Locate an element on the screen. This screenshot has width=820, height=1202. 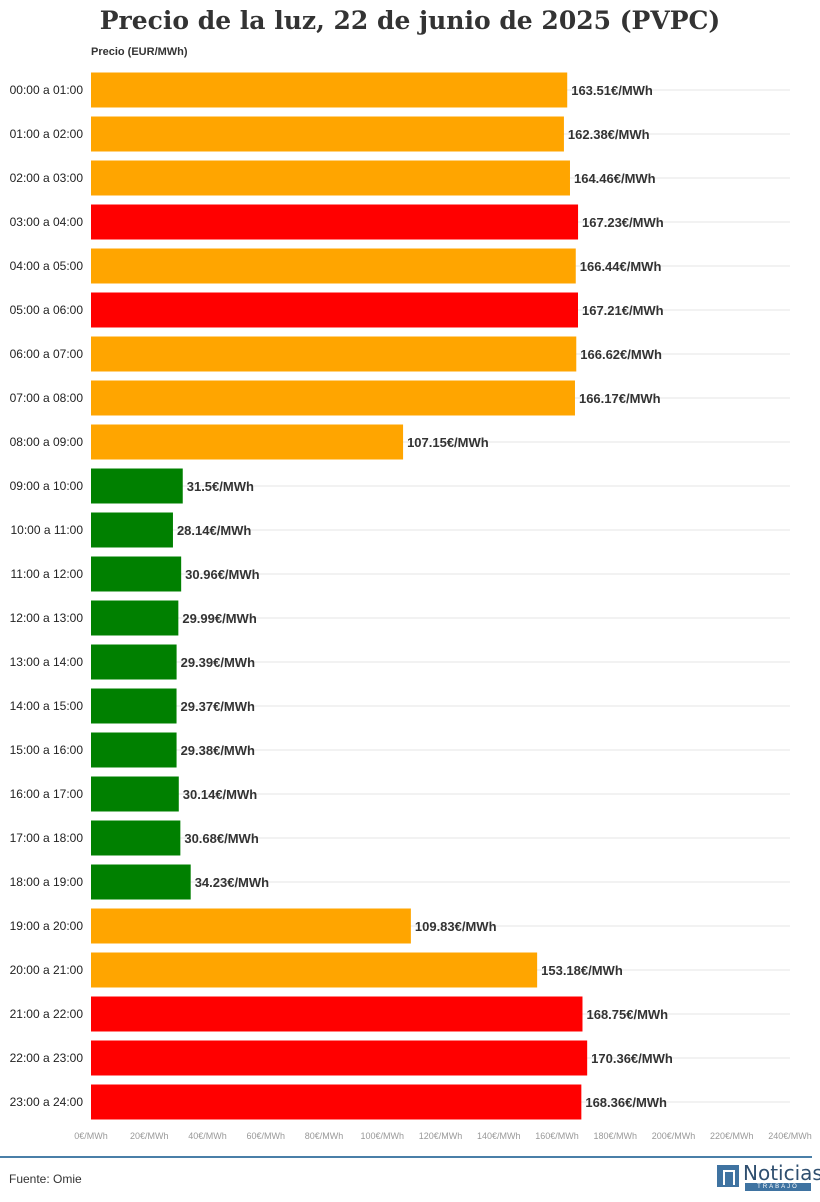
category-label: 03:00 a 04:00 is located at coordinates (47, 222).